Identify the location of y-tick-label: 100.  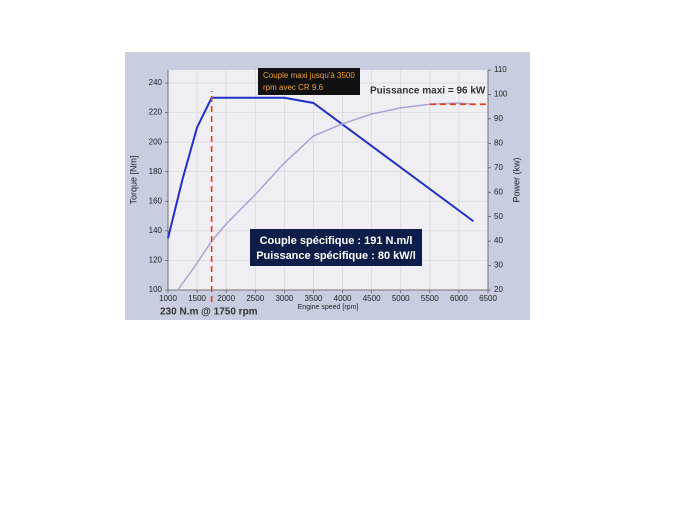
(156, 289).